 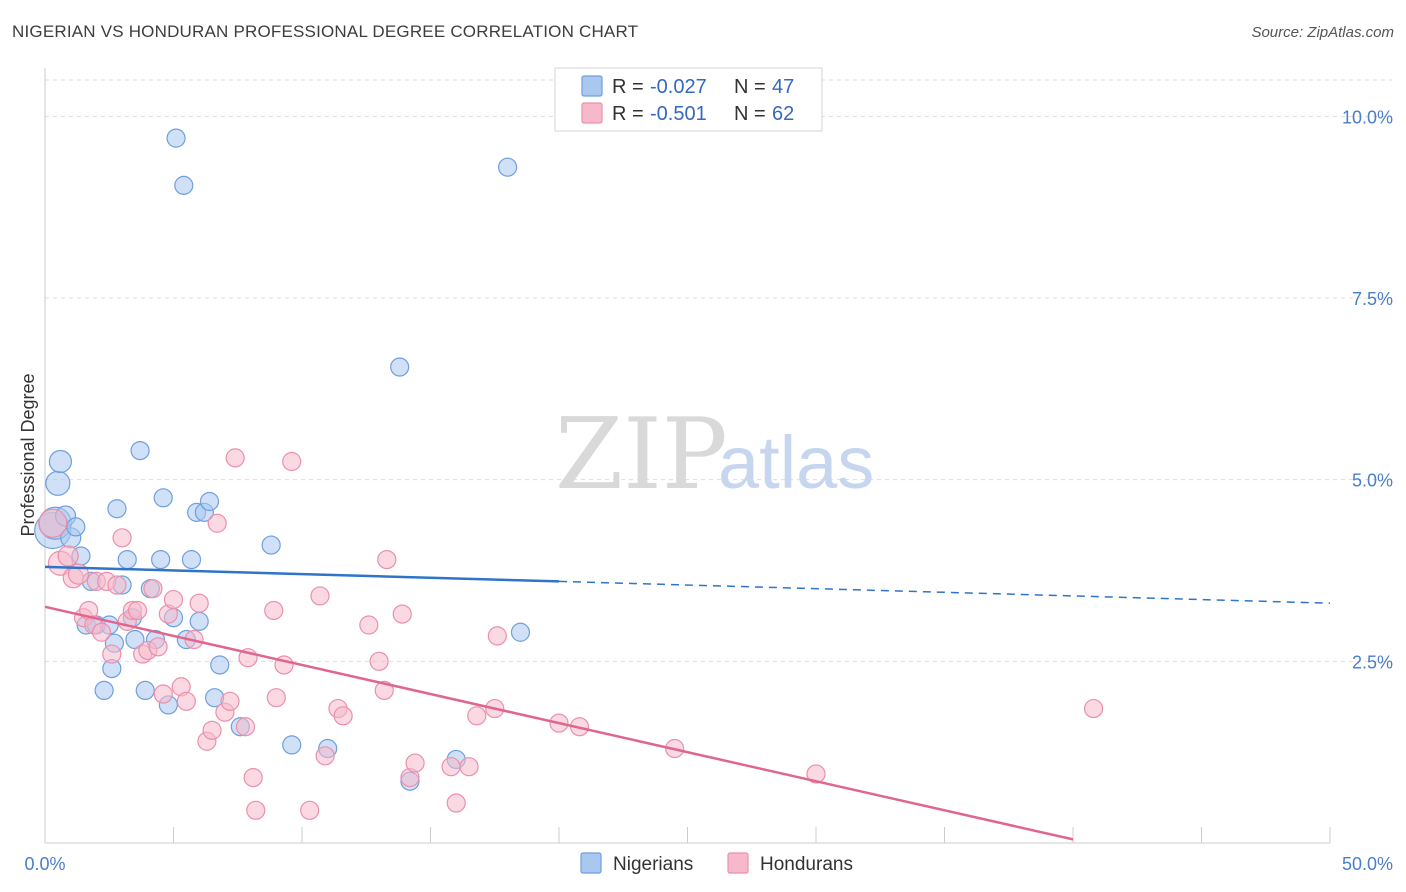 I want to click on y-tick-label-2: 7.5%, so click(x=1372, y=299).